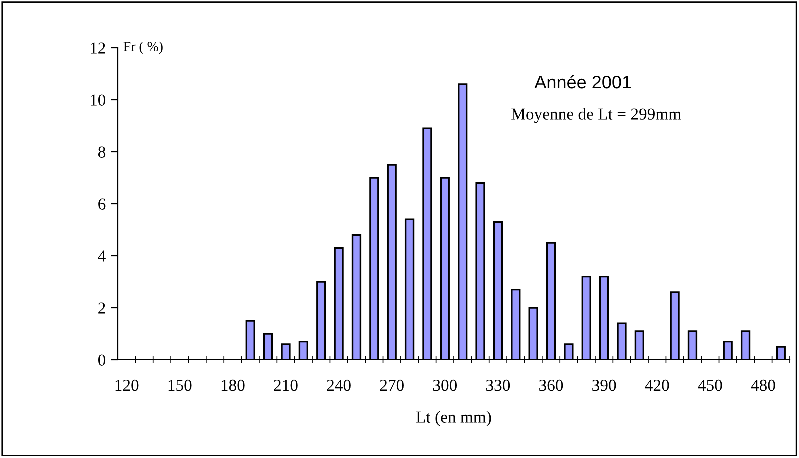  I want to click on text: Année 2001, so click(583, 82).